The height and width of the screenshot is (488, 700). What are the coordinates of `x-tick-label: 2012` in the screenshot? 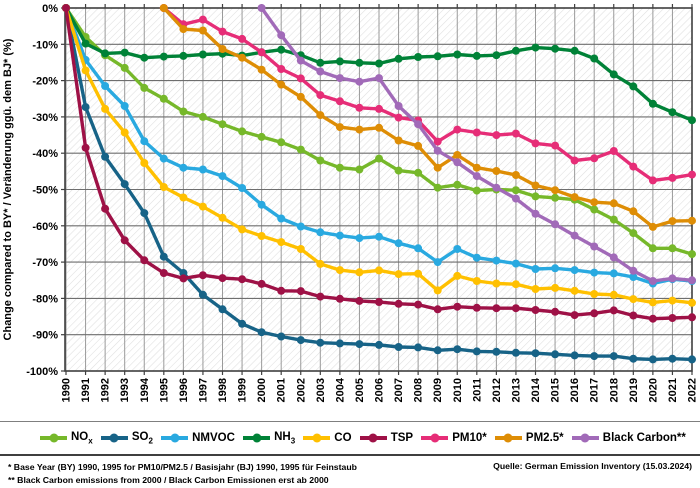 It's located at (497, 390).